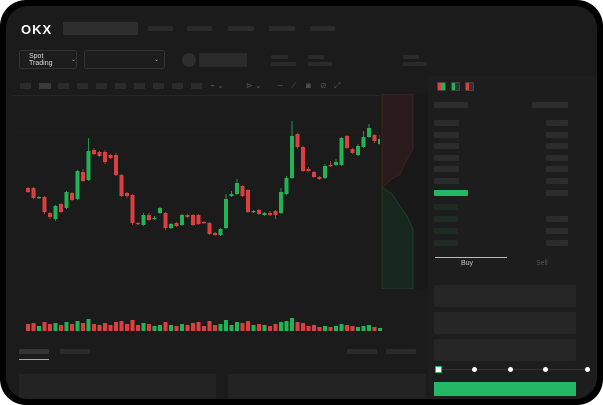  I want to click on ask-price, so click(446, 135).